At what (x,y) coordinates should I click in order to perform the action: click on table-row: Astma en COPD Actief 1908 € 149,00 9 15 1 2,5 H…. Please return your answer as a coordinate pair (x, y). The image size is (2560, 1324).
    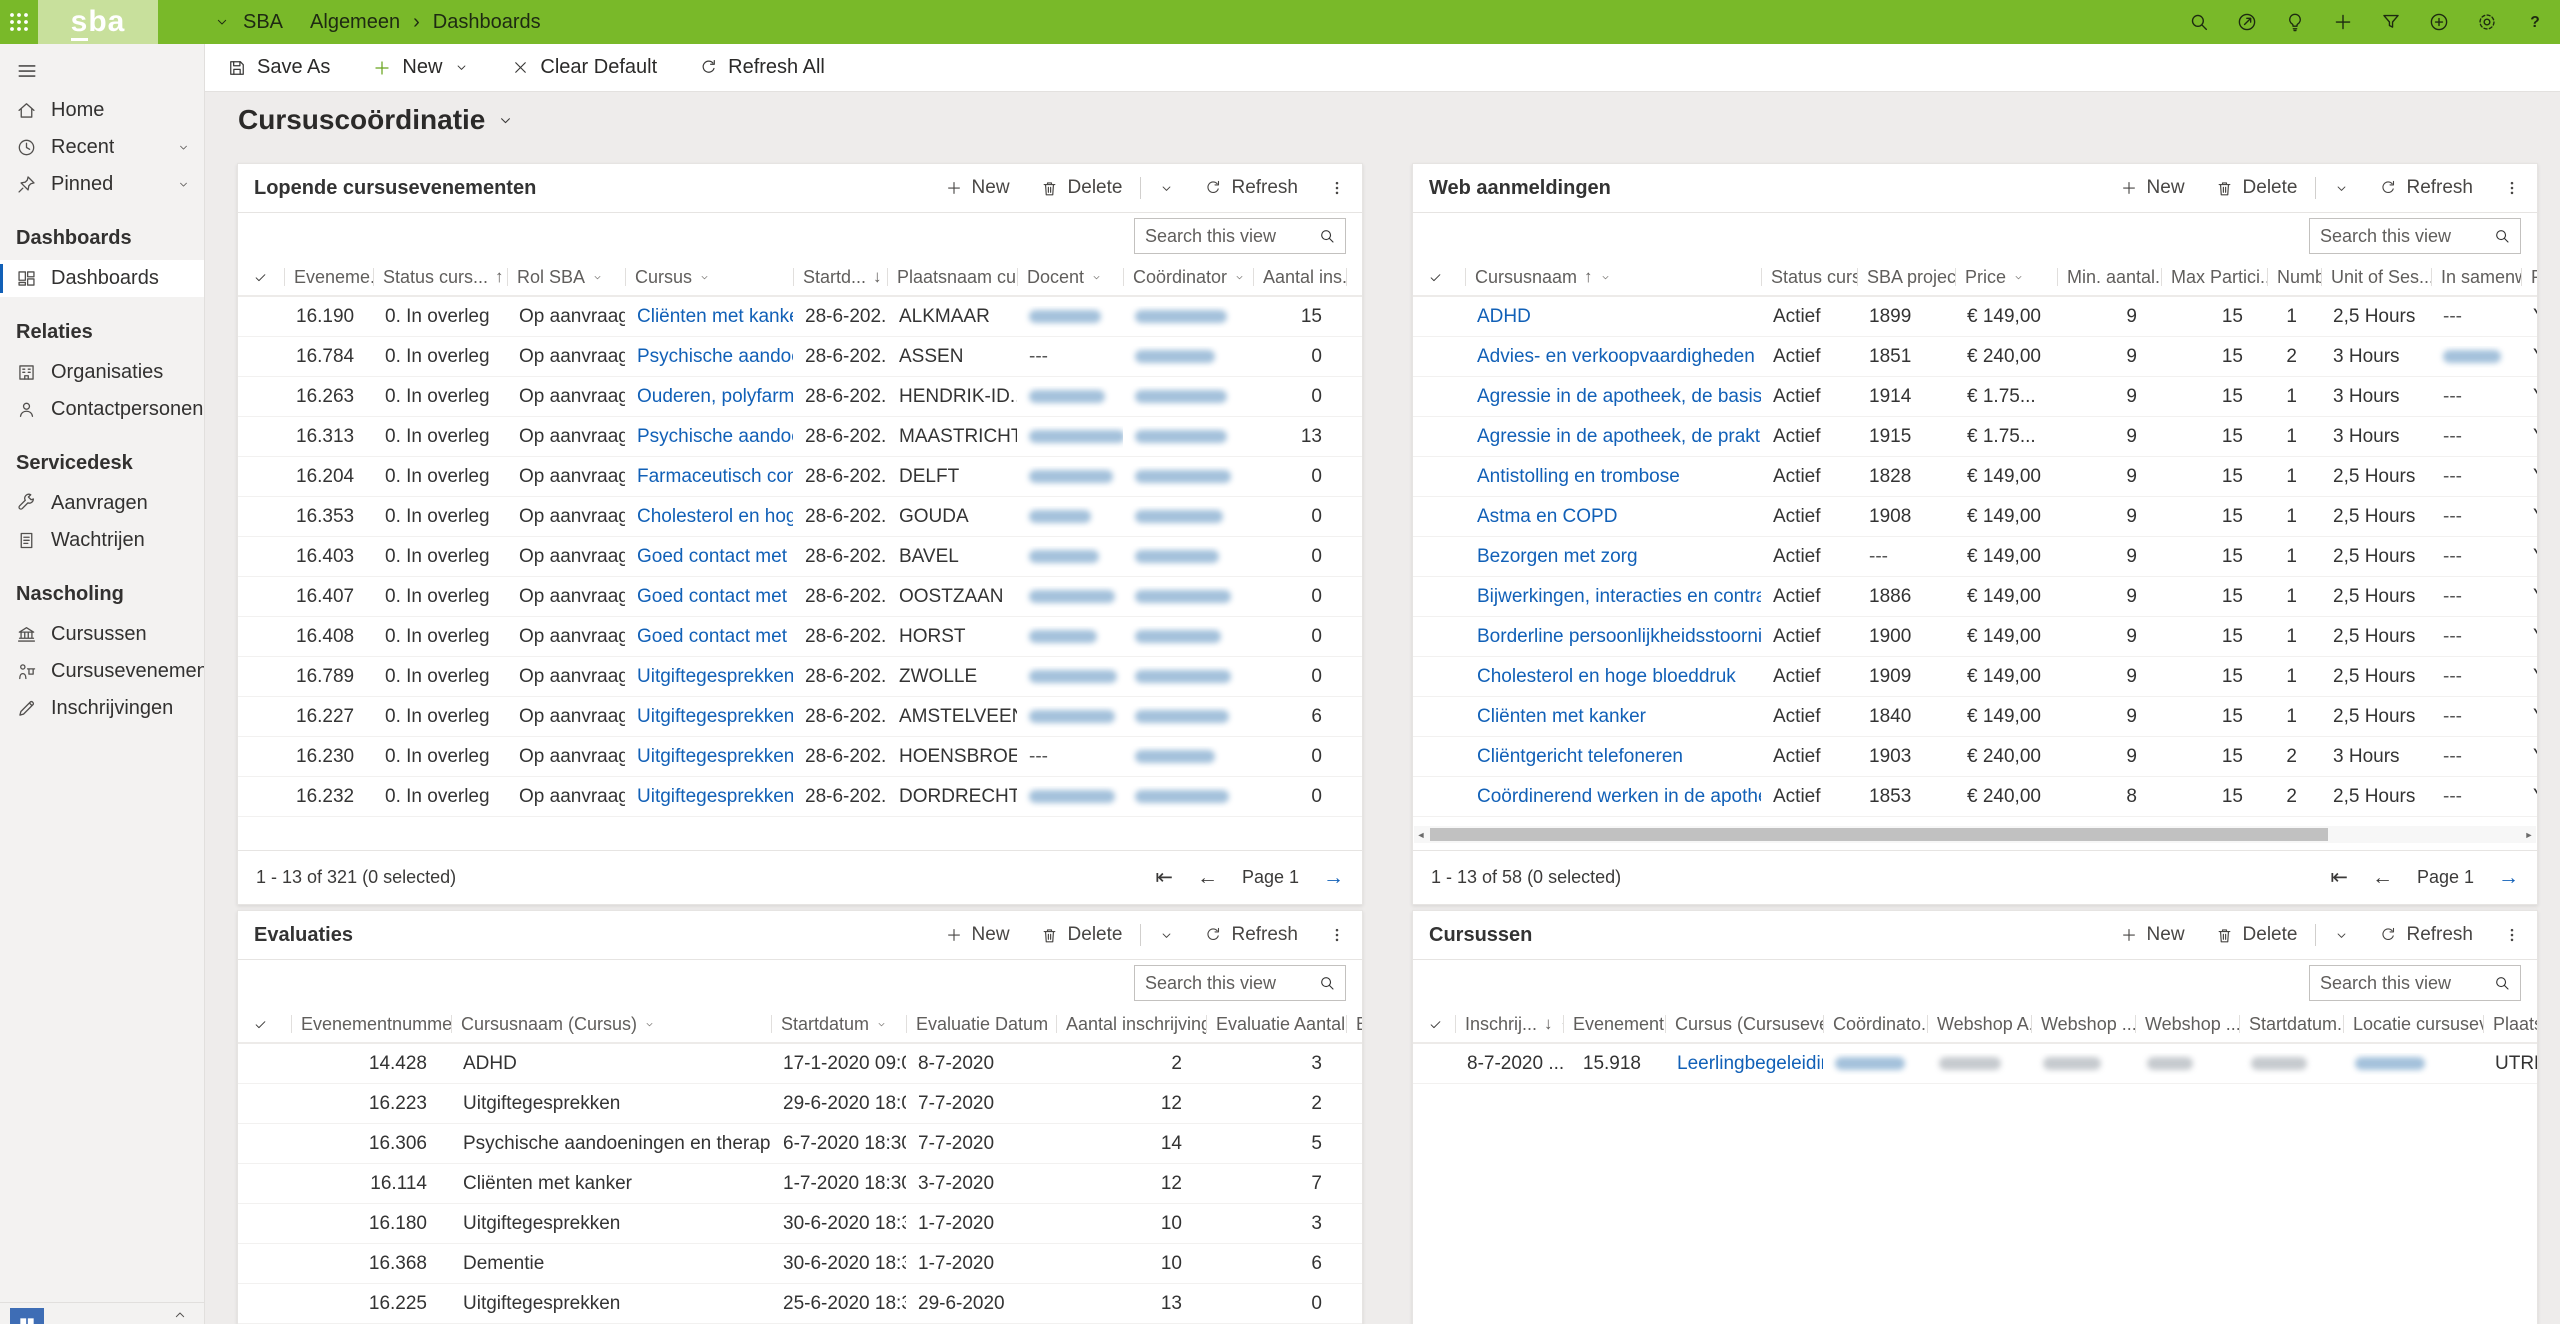
    Looking at the image, I should click on (1975, 517).